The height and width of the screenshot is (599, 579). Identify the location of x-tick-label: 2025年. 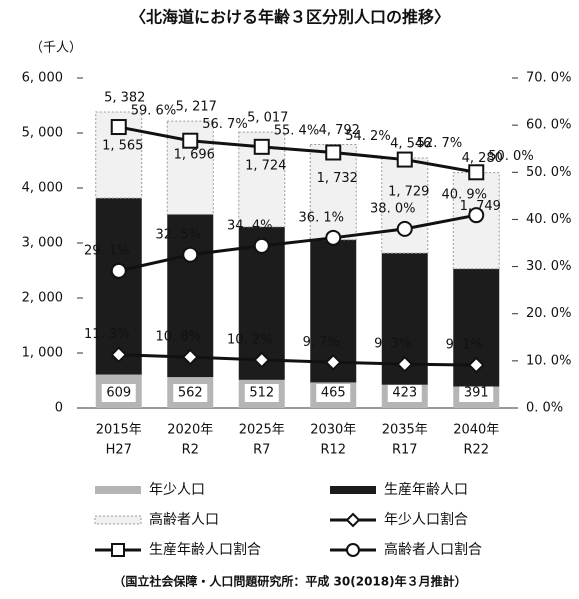
(262, 430).